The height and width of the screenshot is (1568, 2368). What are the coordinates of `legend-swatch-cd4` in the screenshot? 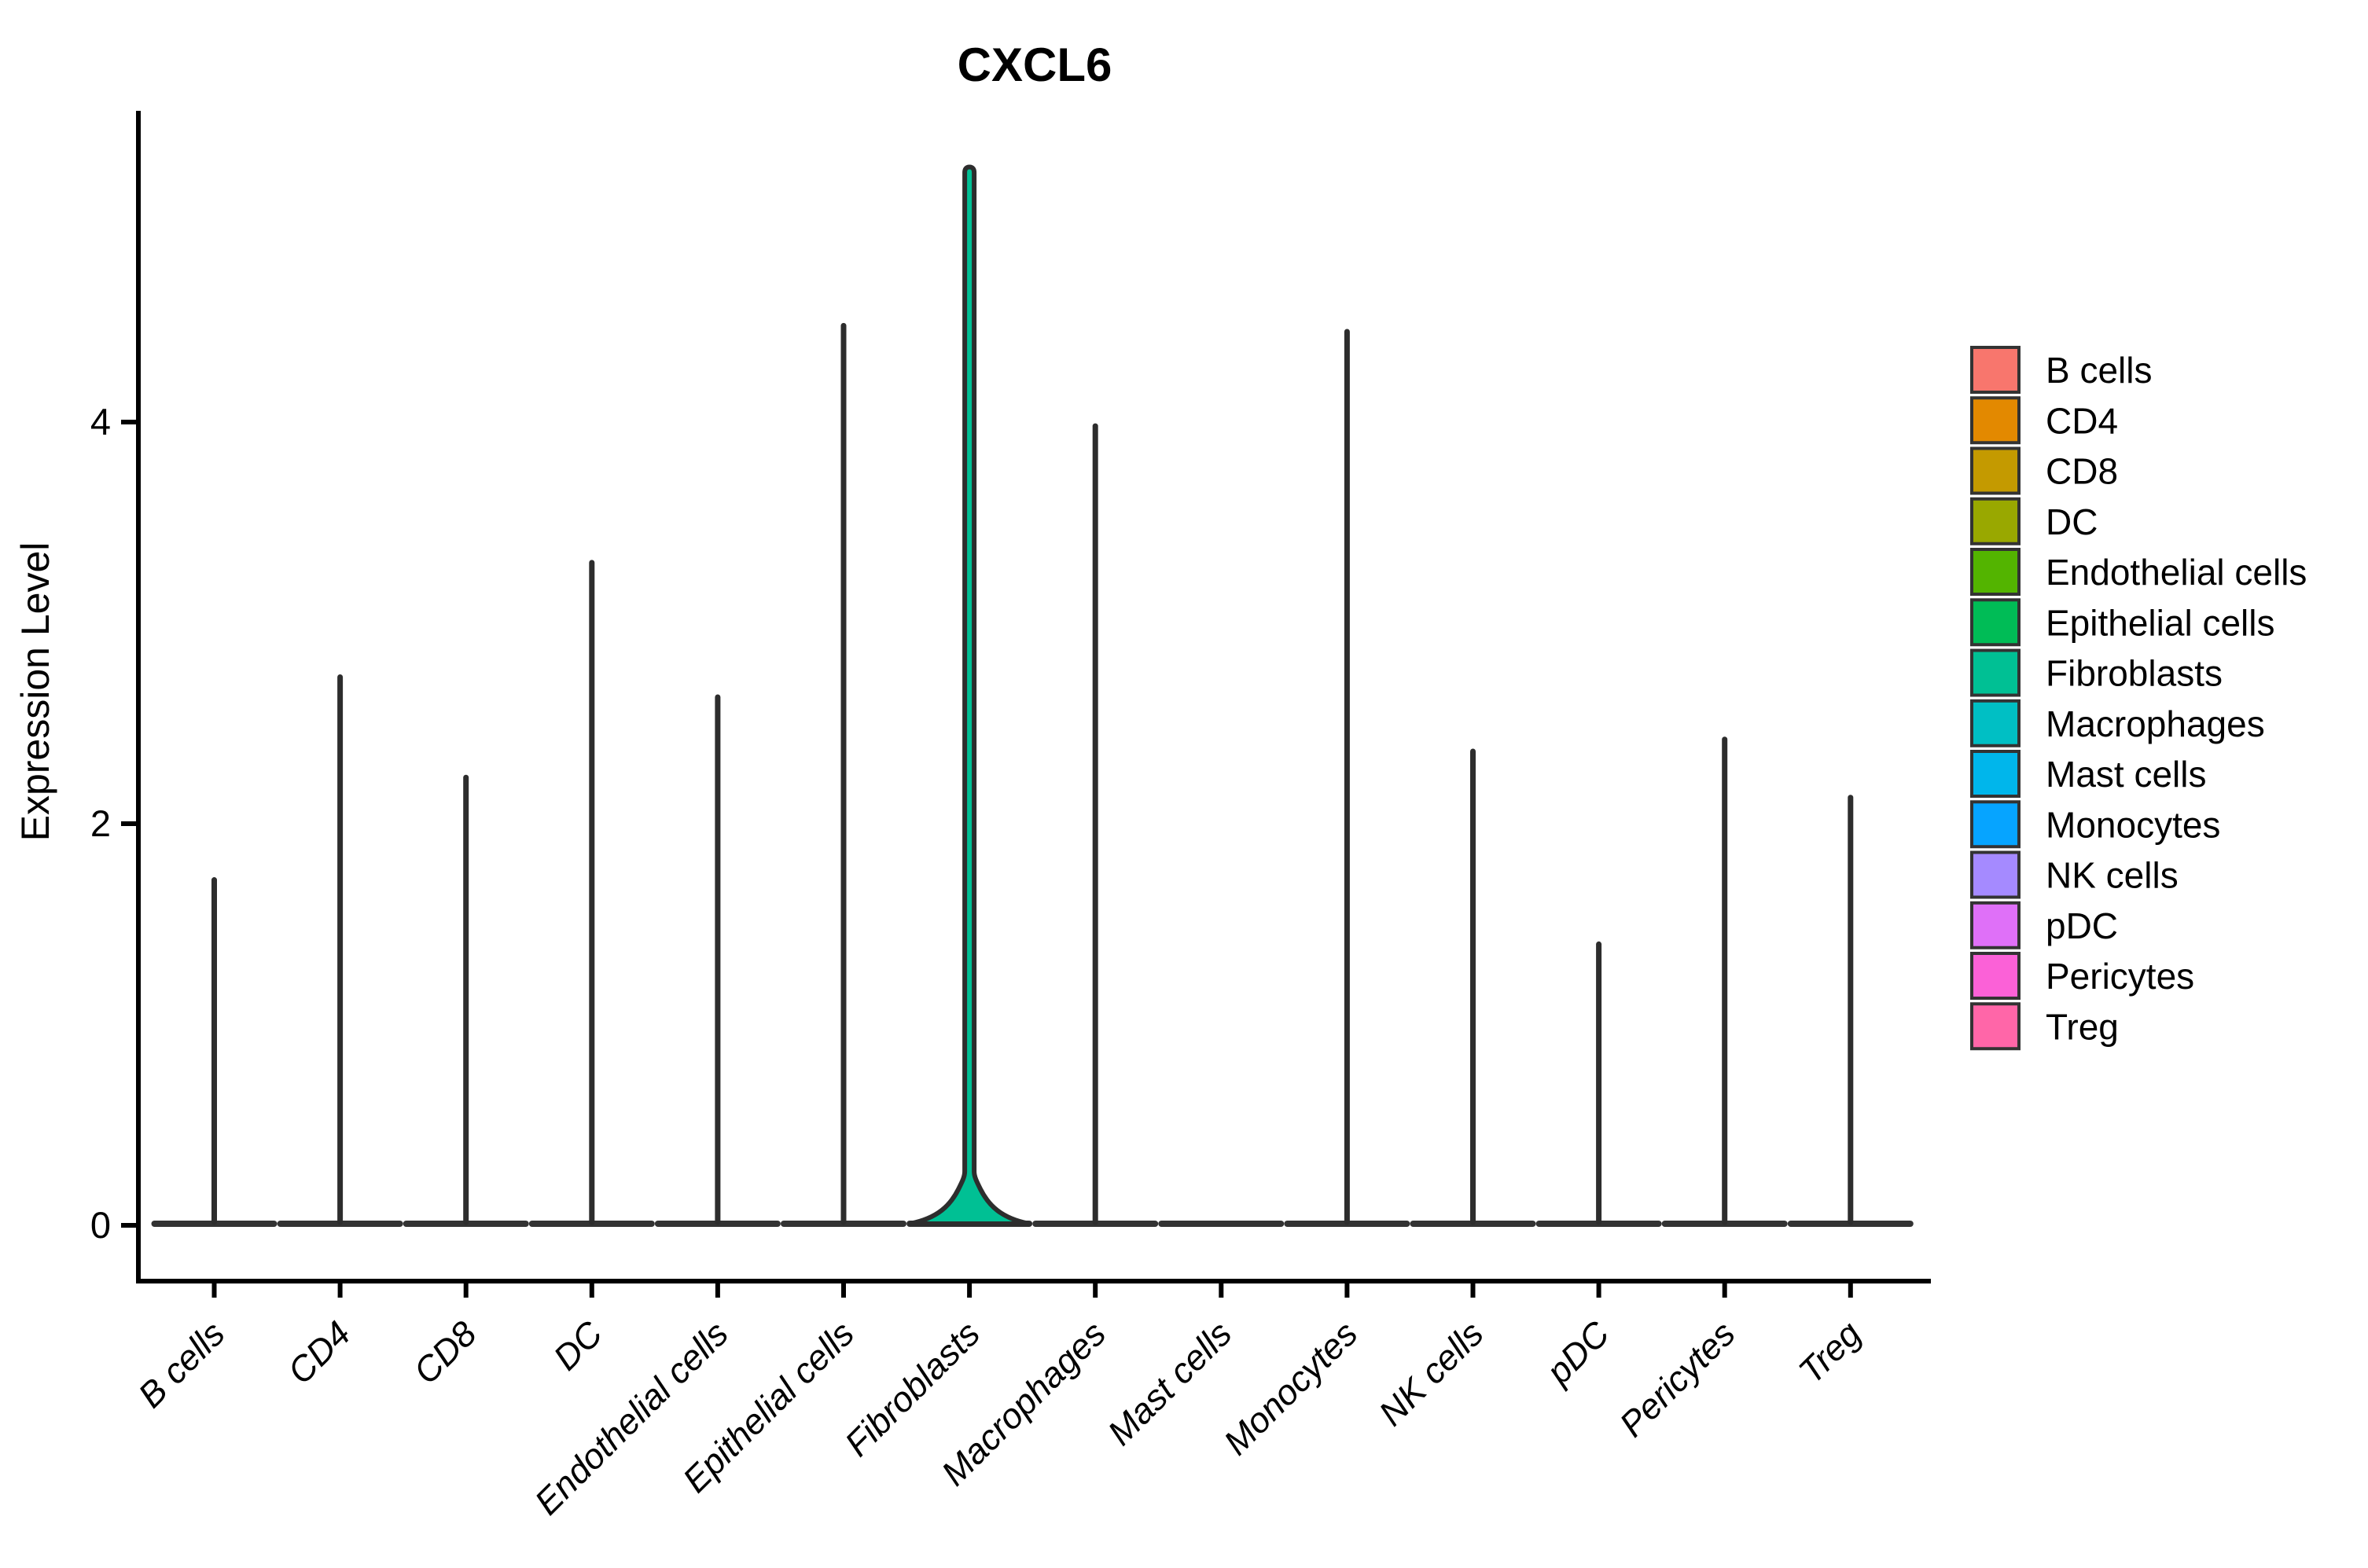 It's located at (1995, 421).